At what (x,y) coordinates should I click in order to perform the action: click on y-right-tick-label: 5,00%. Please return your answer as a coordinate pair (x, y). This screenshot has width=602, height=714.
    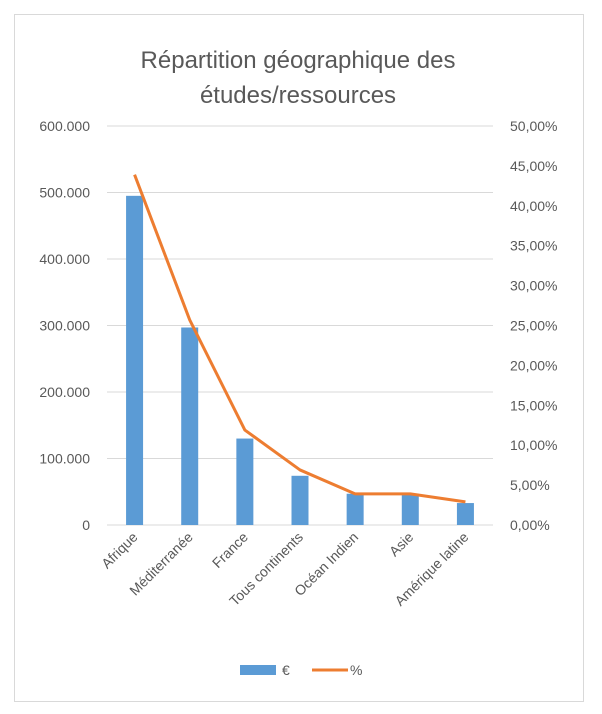
    Looking at the image, I should click on (530, 485).